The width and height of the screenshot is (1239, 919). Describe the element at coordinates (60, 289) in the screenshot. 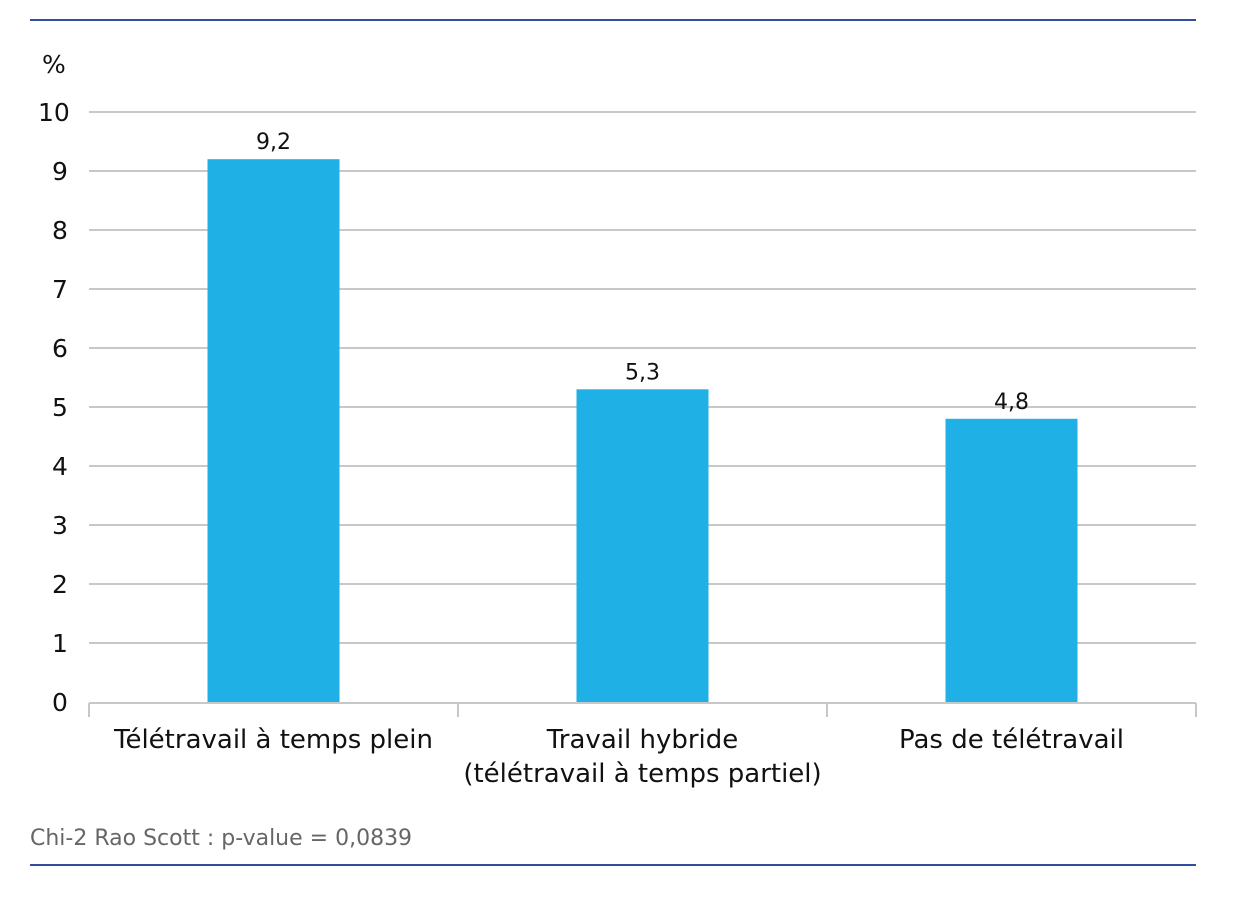

I see `y-tick-label: 7` at that location.